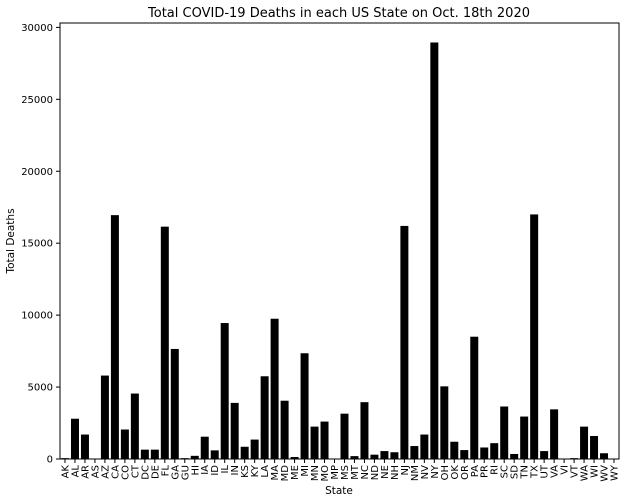 Image resolution: width=625 pixels, height=503 pixels. What do you see at coordinates (454, 450) in the screenshot?
I see `bar-ok` at bounding box center [454, 450].